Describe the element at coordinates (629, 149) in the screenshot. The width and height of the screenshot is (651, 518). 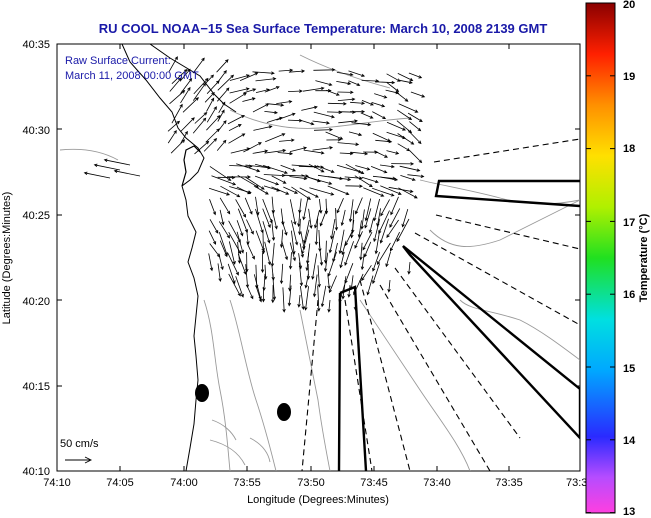
I see `colorbar-tick-label: 18` at that location.